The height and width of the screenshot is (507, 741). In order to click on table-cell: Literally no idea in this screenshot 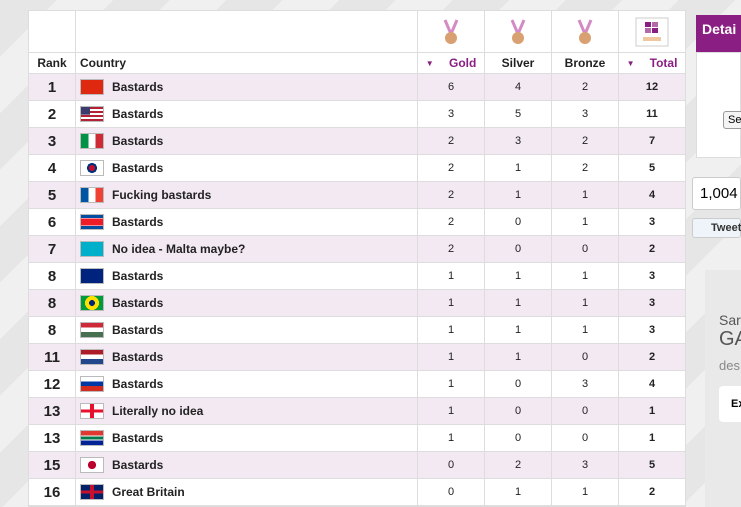, I will do `click(247, 411)`.